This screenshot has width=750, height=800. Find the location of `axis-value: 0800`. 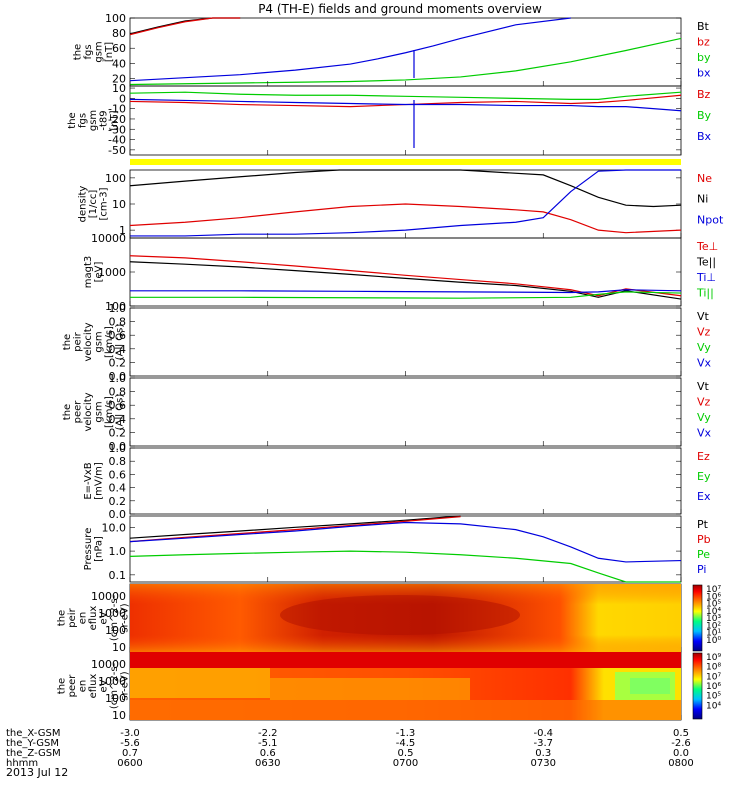

axis-value: 0800 is located at coordinates (680, 763).